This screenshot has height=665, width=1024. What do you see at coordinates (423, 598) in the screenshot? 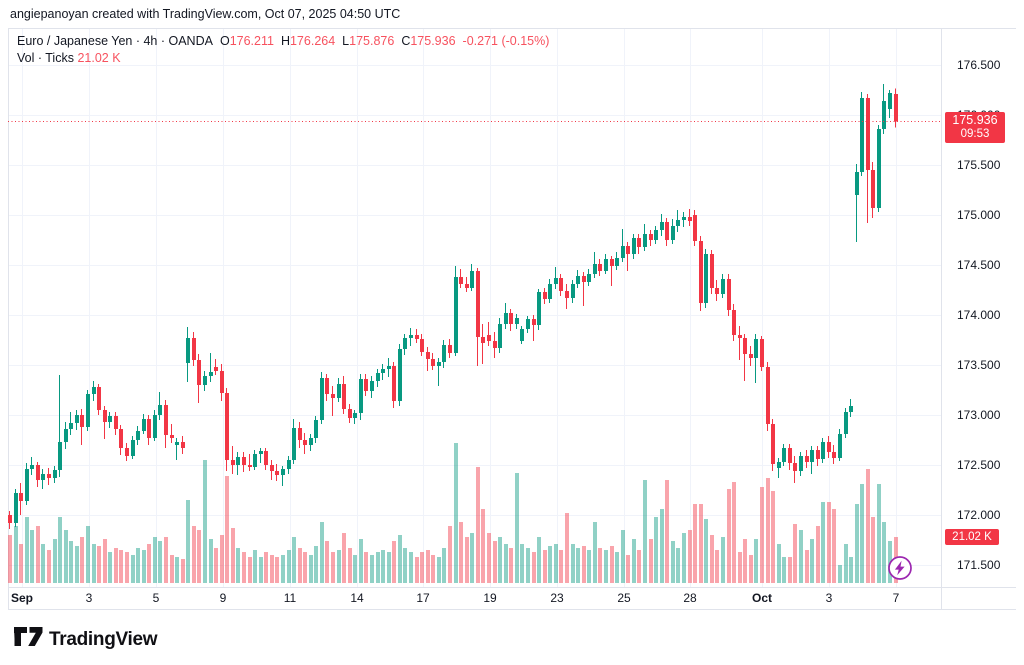
I see `time-tick-label: 17` at bounding box center [423, 598].